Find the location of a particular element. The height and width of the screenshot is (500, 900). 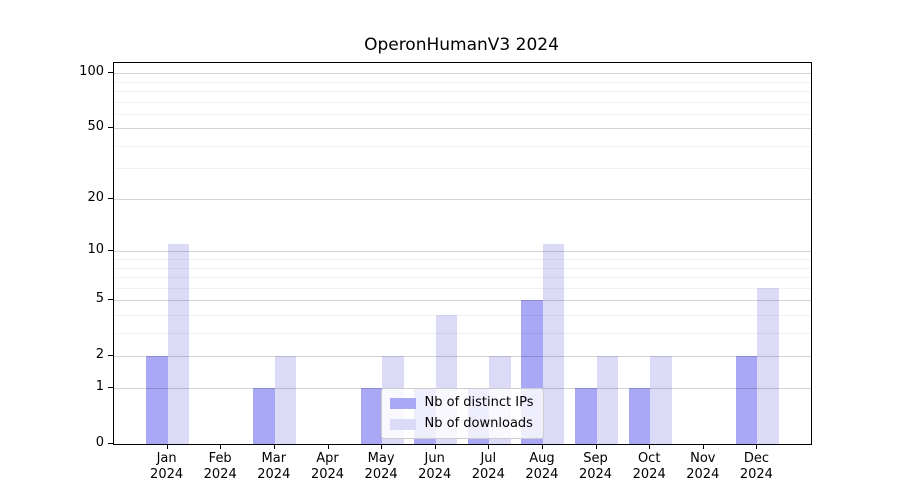

y-tick-label-0: 0 is located at coordinates (99, 442).